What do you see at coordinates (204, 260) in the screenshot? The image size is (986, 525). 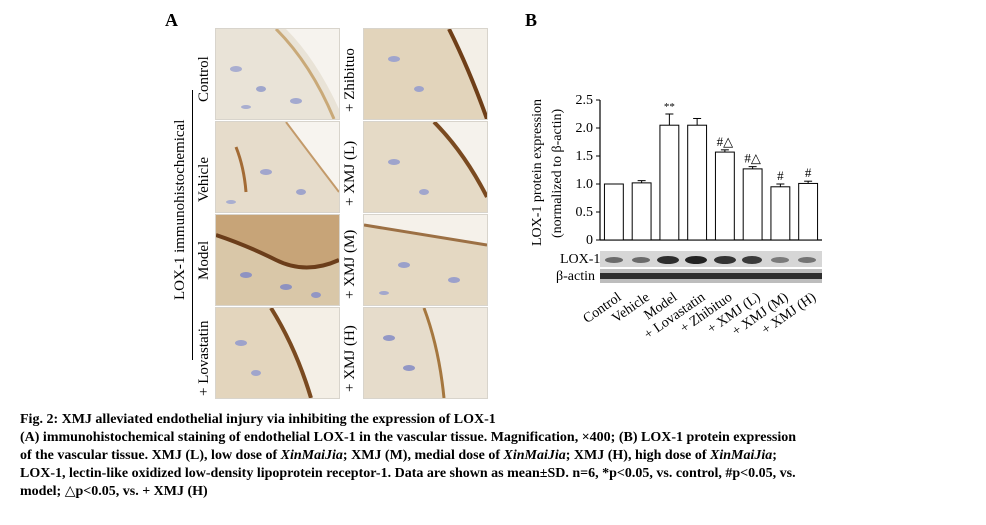 I see `label-model: Model` at bounding box center [204, 260].